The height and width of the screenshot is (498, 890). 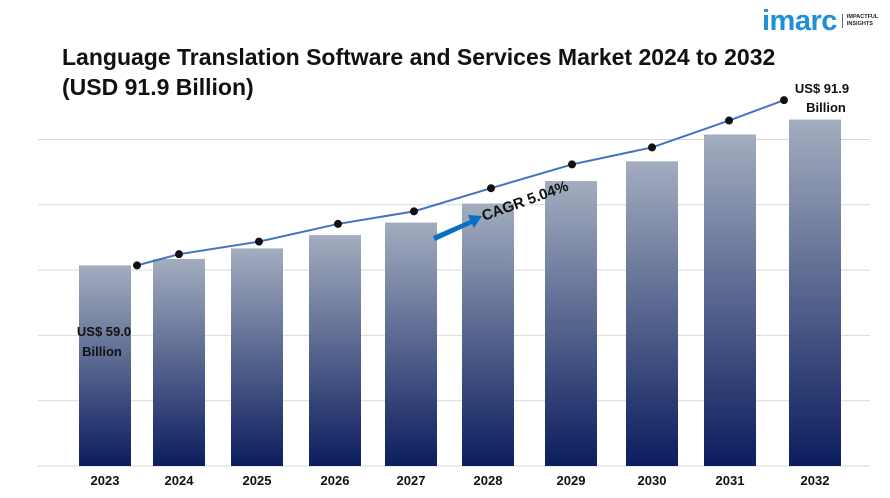 What do you see at coordinates (730, 300) in the screenshot?
I see `bar-2031` at bounding box center [730, 300].